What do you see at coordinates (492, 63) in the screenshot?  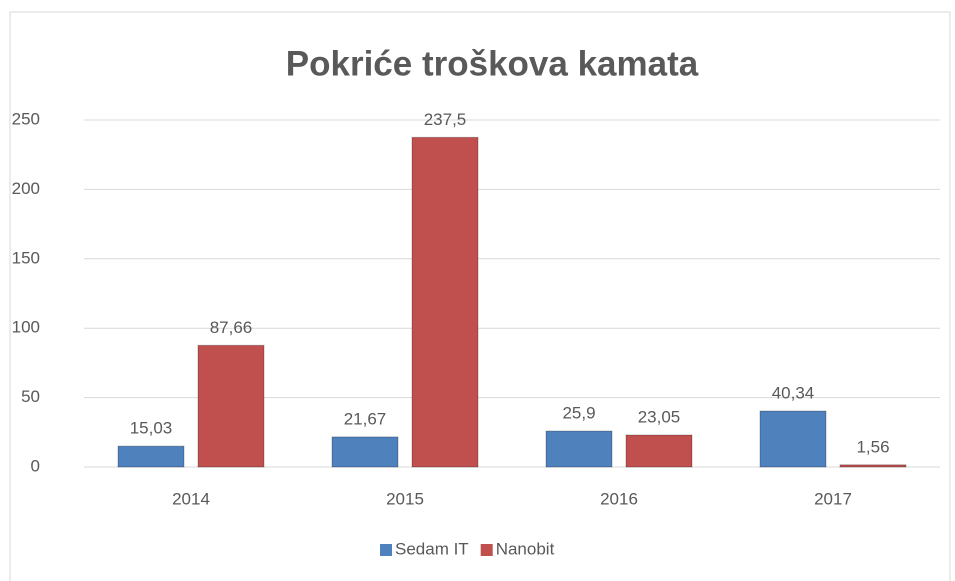 I see `chart-title: Pokriće troškova kamata` at bounding box center [492, 63].